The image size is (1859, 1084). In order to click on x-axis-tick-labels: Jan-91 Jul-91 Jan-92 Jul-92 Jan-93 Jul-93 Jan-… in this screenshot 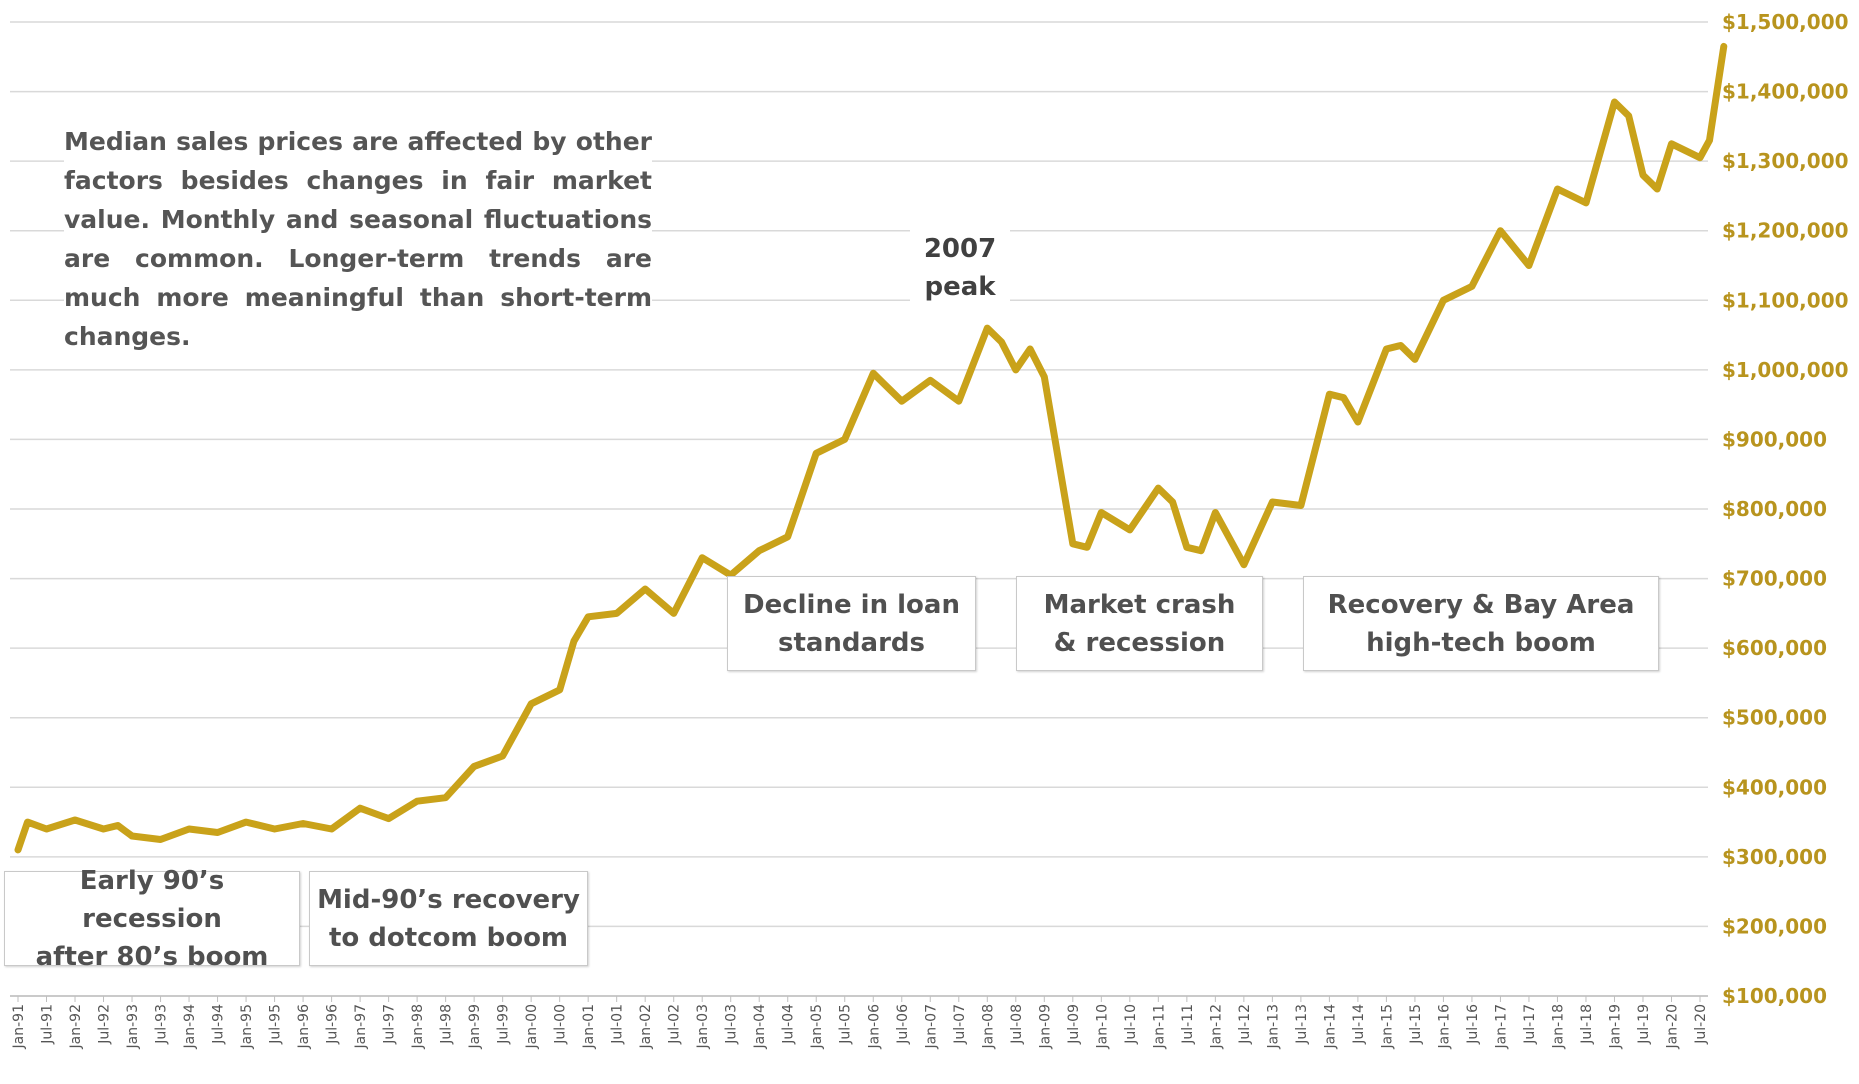, I will do `click(860, 1022)`.